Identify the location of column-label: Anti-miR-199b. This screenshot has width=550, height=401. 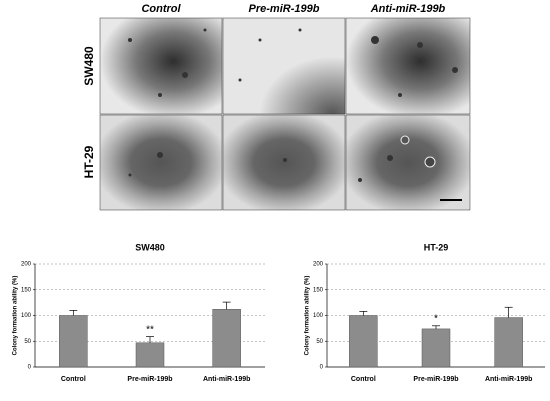
(408, 9).